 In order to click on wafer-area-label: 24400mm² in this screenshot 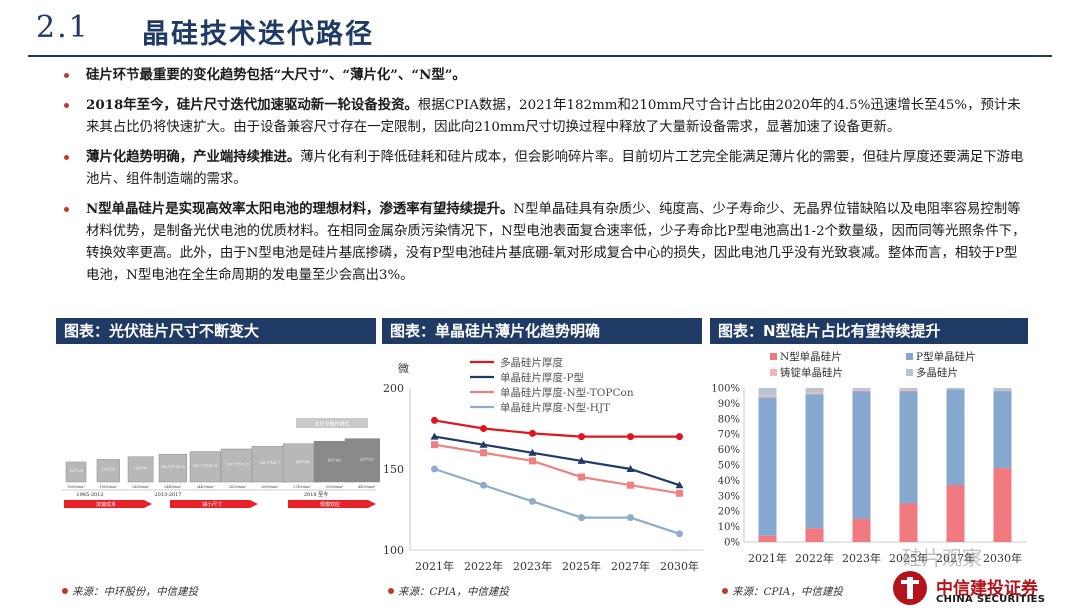, I will do `click(205, 487)`.